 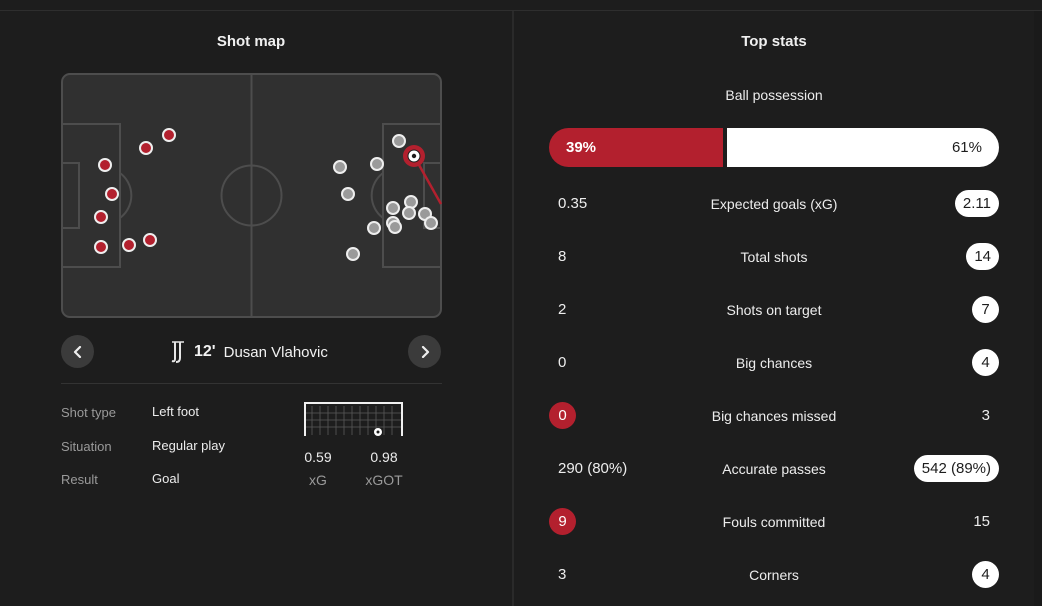 I want to click on stat-name: Total shots, so click(x=774, y=257).